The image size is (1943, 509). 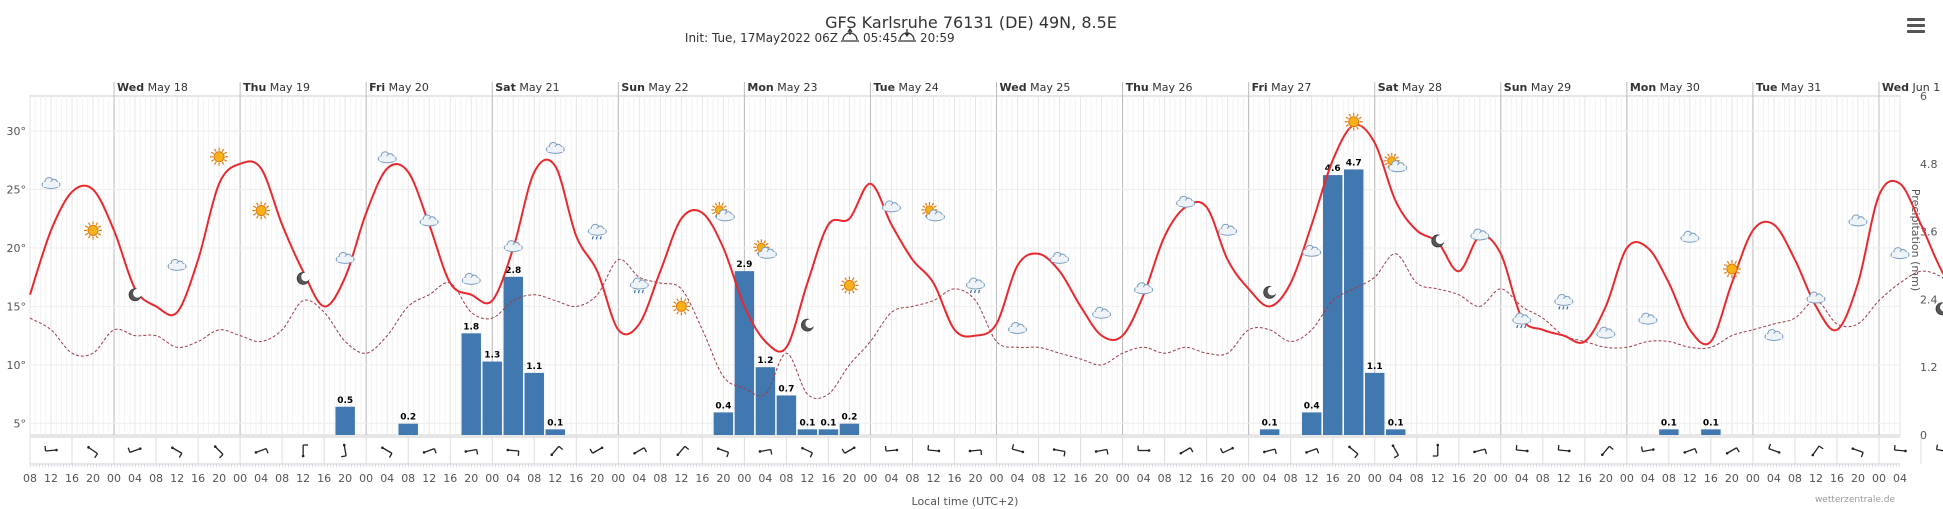 I want to click on moon-shade, so click(x=1941, y=307).